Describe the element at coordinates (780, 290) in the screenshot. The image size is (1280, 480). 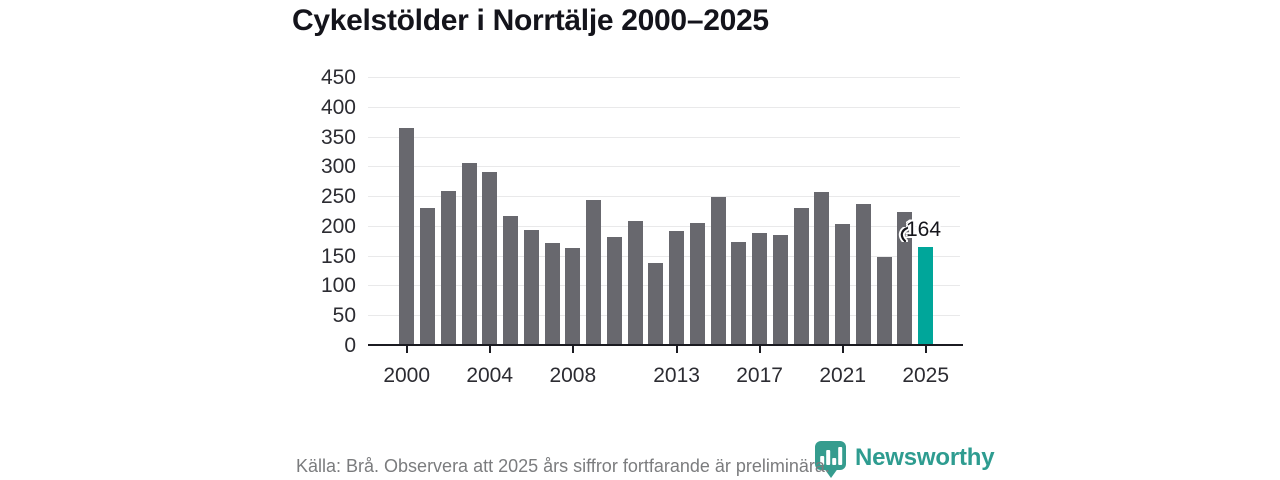
I see `bar-2018` at that location.